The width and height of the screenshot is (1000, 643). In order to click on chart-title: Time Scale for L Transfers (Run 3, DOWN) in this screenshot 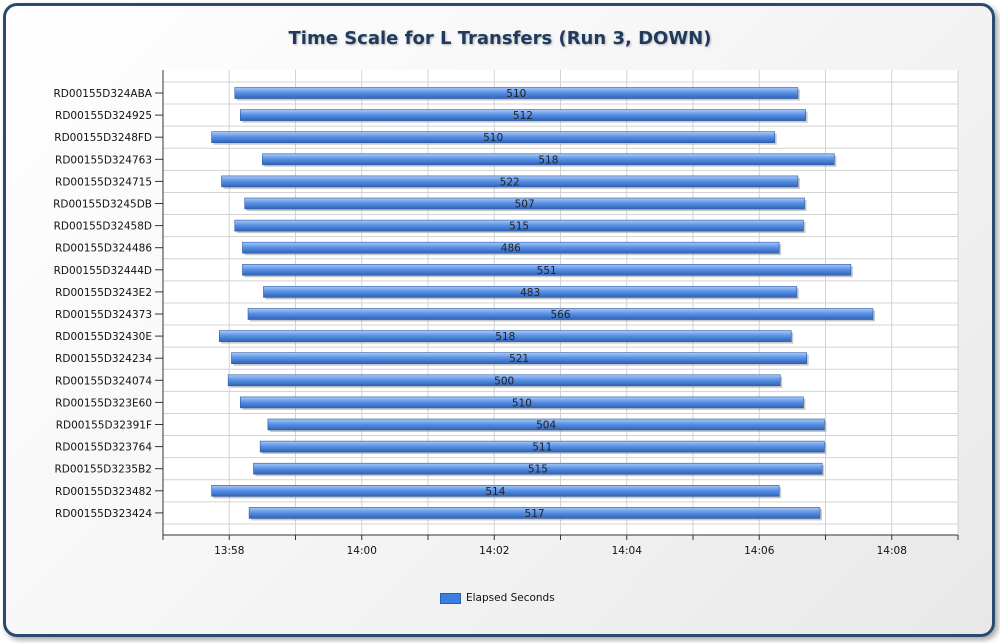, I will do `click(500, 38)`.